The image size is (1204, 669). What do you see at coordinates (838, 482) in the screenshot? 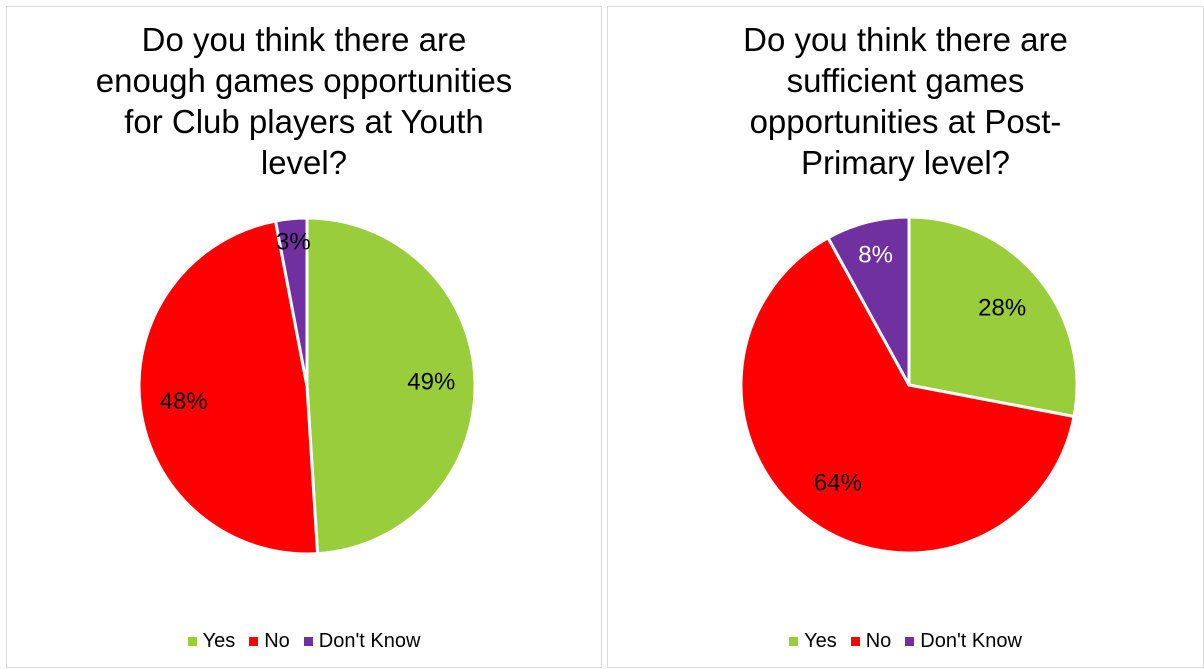
I see `data-label-no: 64%` at bounding box center [838, 482].